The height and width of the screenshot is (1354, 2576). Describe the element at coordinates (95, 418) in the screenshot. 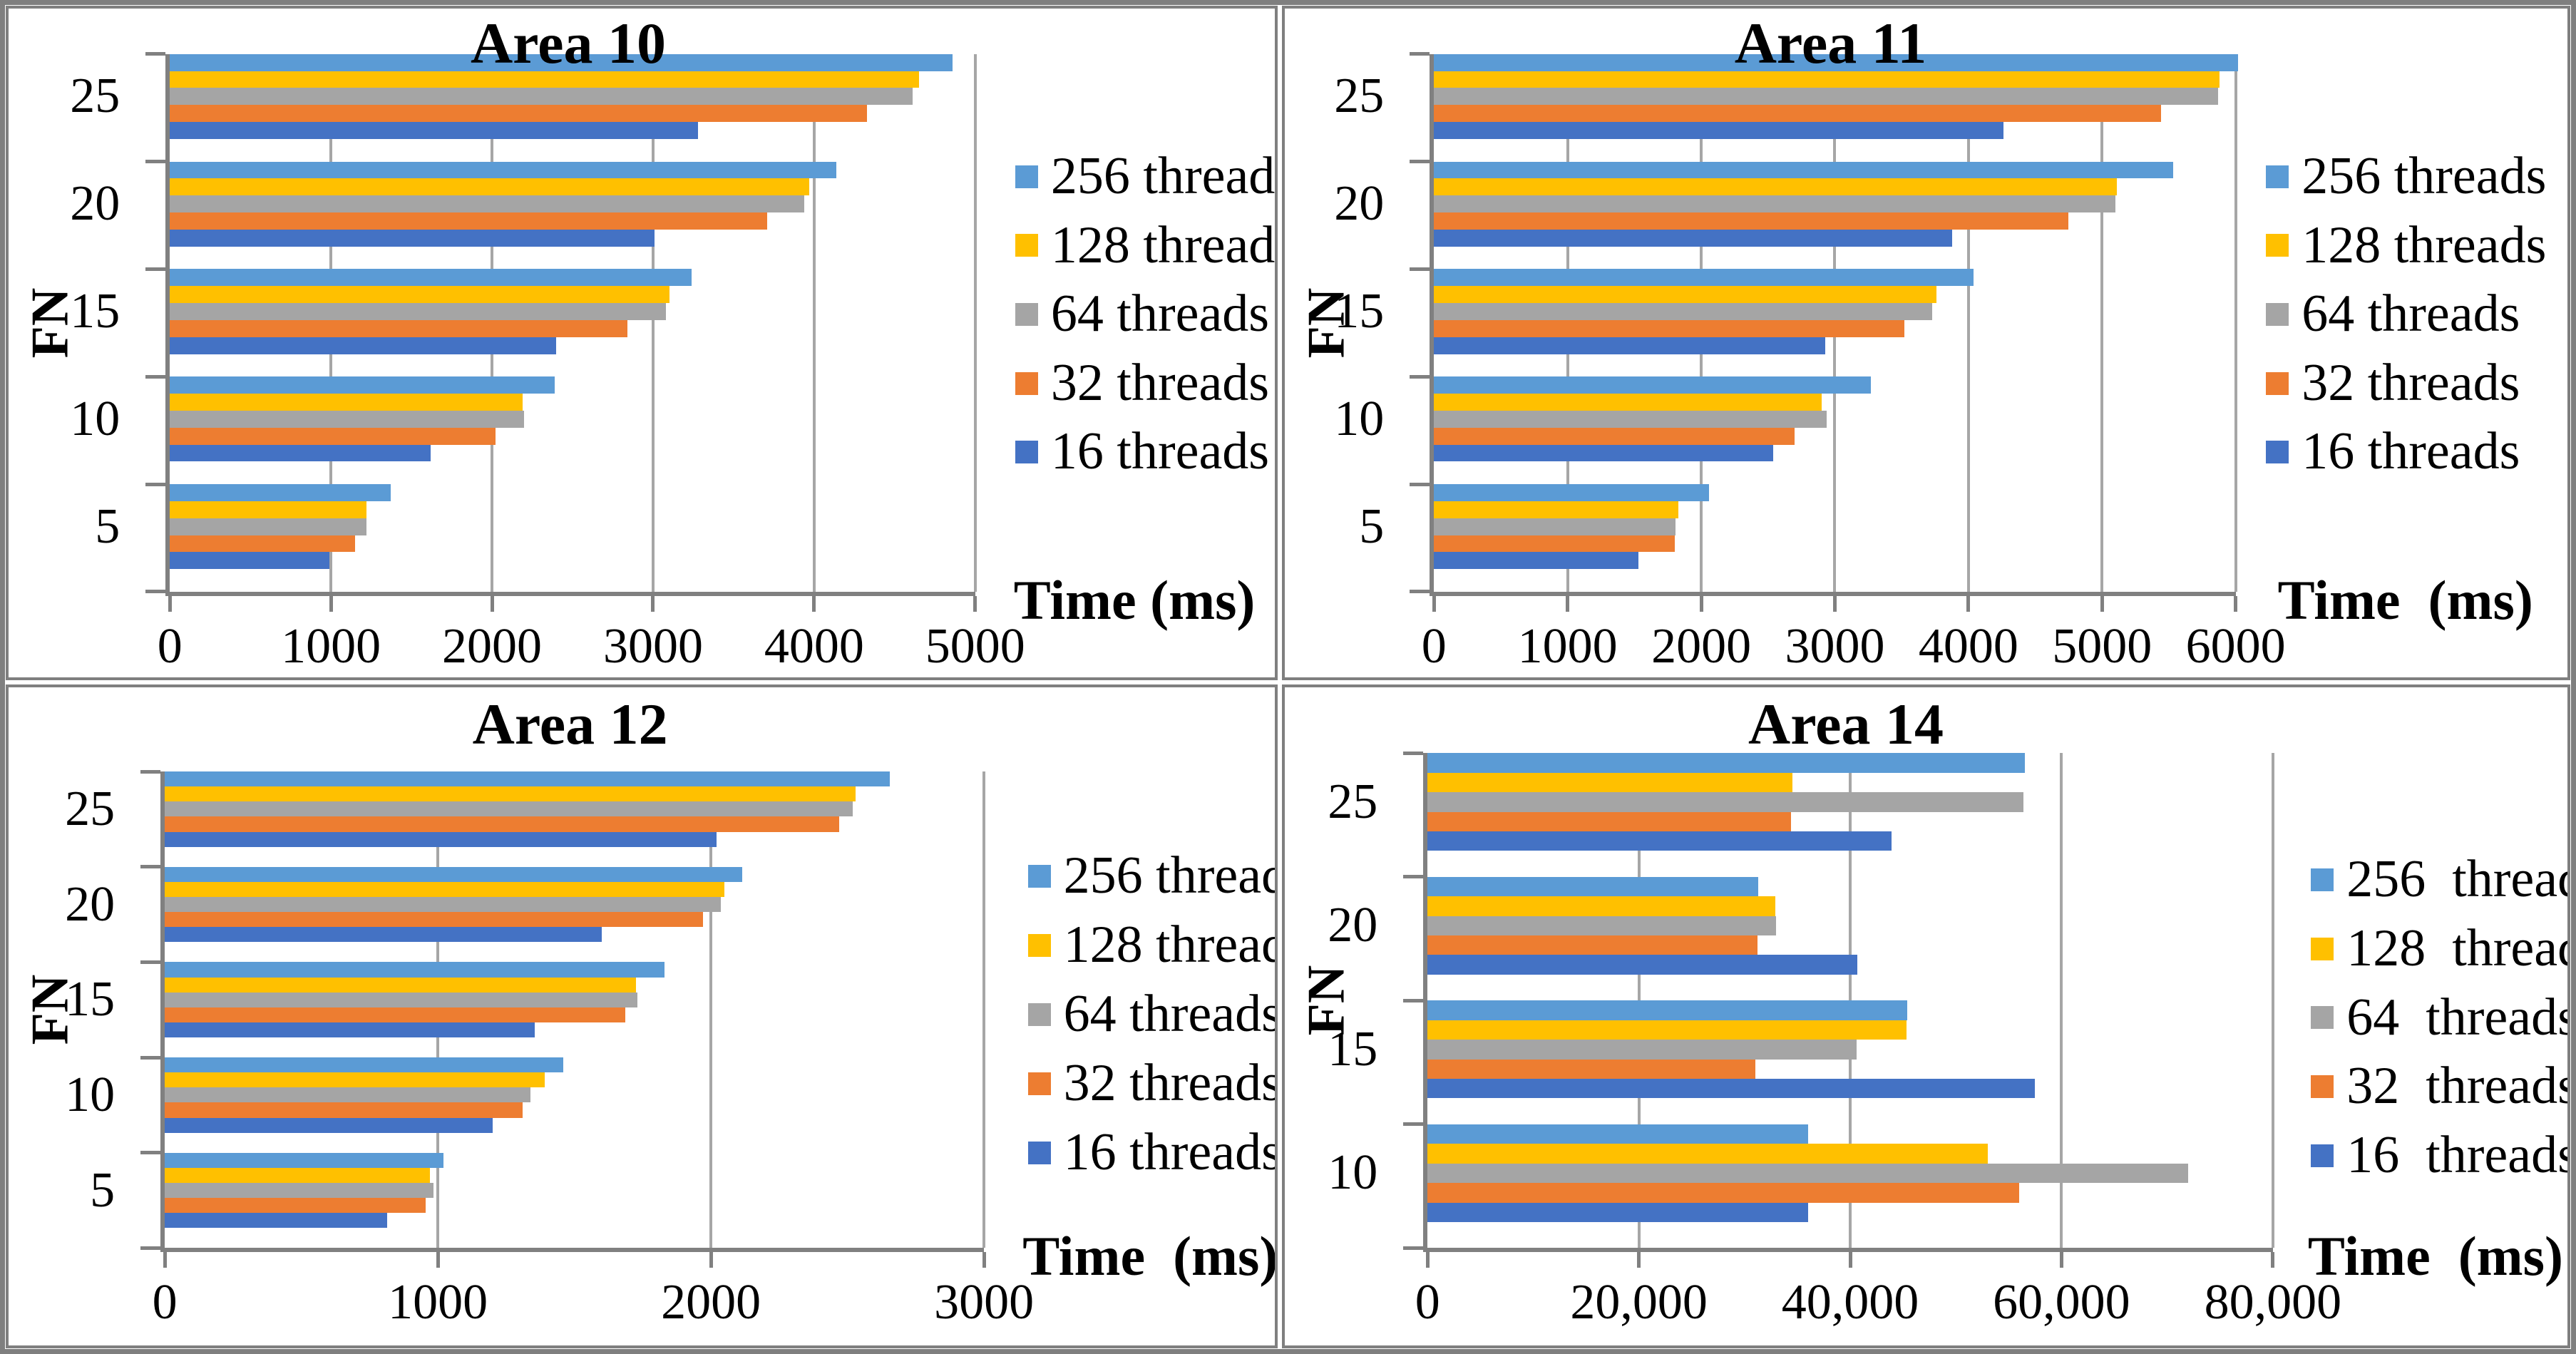

I see `y-tick-label: 10` at that location.